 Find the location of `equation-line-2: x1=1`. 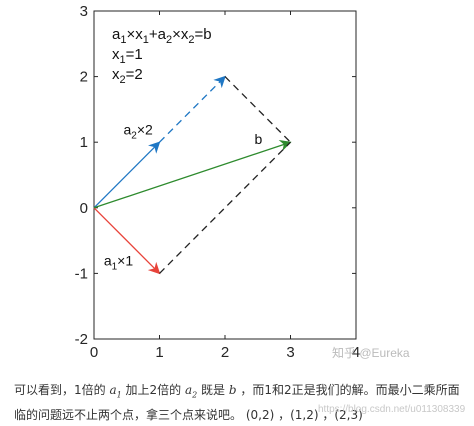

equation-line-2: x1=1 is located at coordinates (127, 56).